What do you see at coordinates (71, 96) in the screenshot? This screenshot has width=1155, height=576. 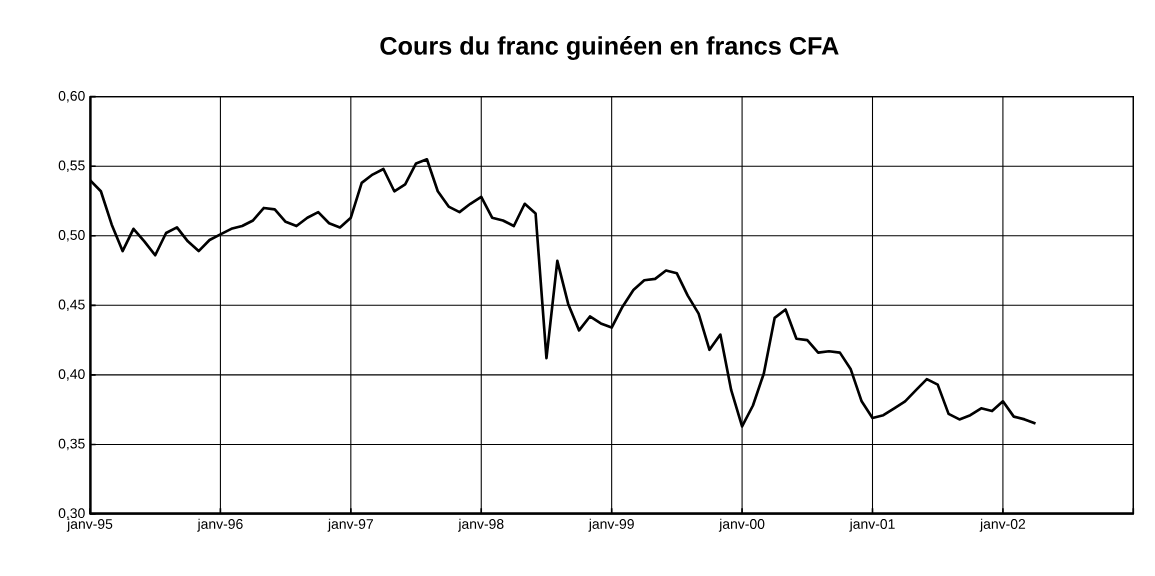 I see `y-tick-label: 0,60` at bounding box center [71, 96].